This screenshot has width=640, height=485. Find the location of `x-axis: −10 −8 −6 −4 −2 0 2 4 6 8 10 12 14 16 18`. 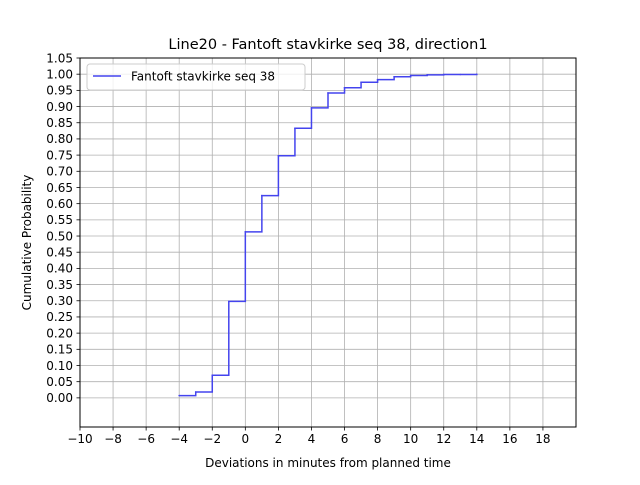

x-axis: −10 −8 −6 −4 −2 0 2 4 6 8 10 12 14 16 18 is located at coordinates (309, 436).